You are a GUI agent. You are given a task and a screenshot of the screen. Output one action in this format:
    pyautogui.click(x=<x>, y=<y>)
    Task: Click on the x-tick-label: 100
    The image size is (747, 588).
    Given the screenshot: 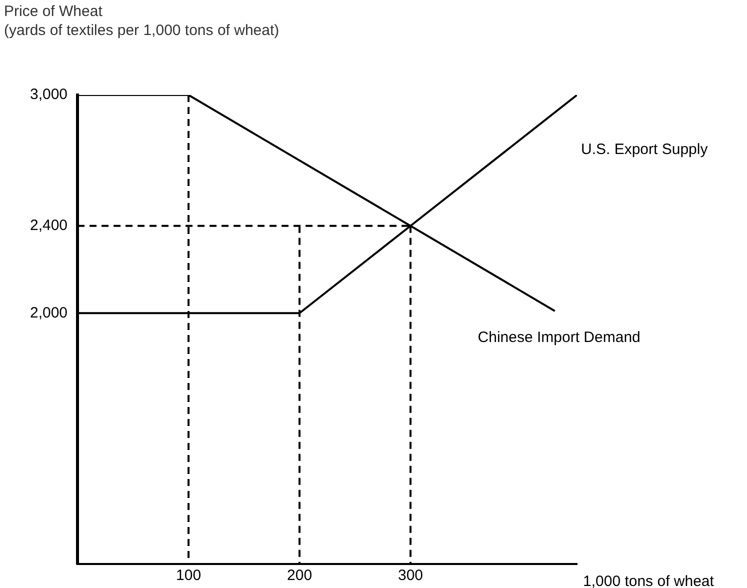 What is the action you would take?
    pyautogui.click(x=189, y=575)
    